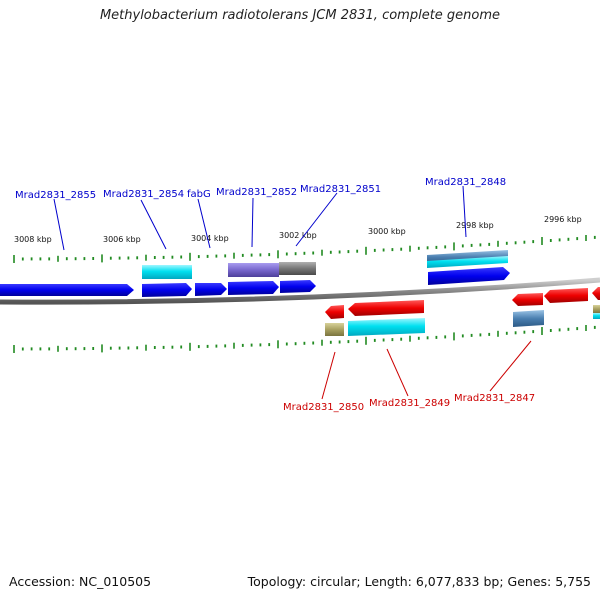 This screenshot has height=600, width=600. Describe the element at coordinates (210, 238) in the screenshot. I see `kbp-label-3004: 3004 kbp` at that location.